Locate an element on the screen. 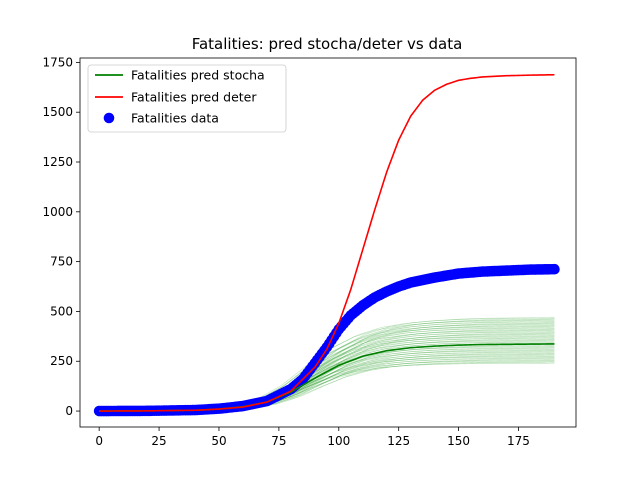 The height and width of the screenshot is (480, 640). legend-label: Fatalities pred deter is located at coordinates (194, 97).